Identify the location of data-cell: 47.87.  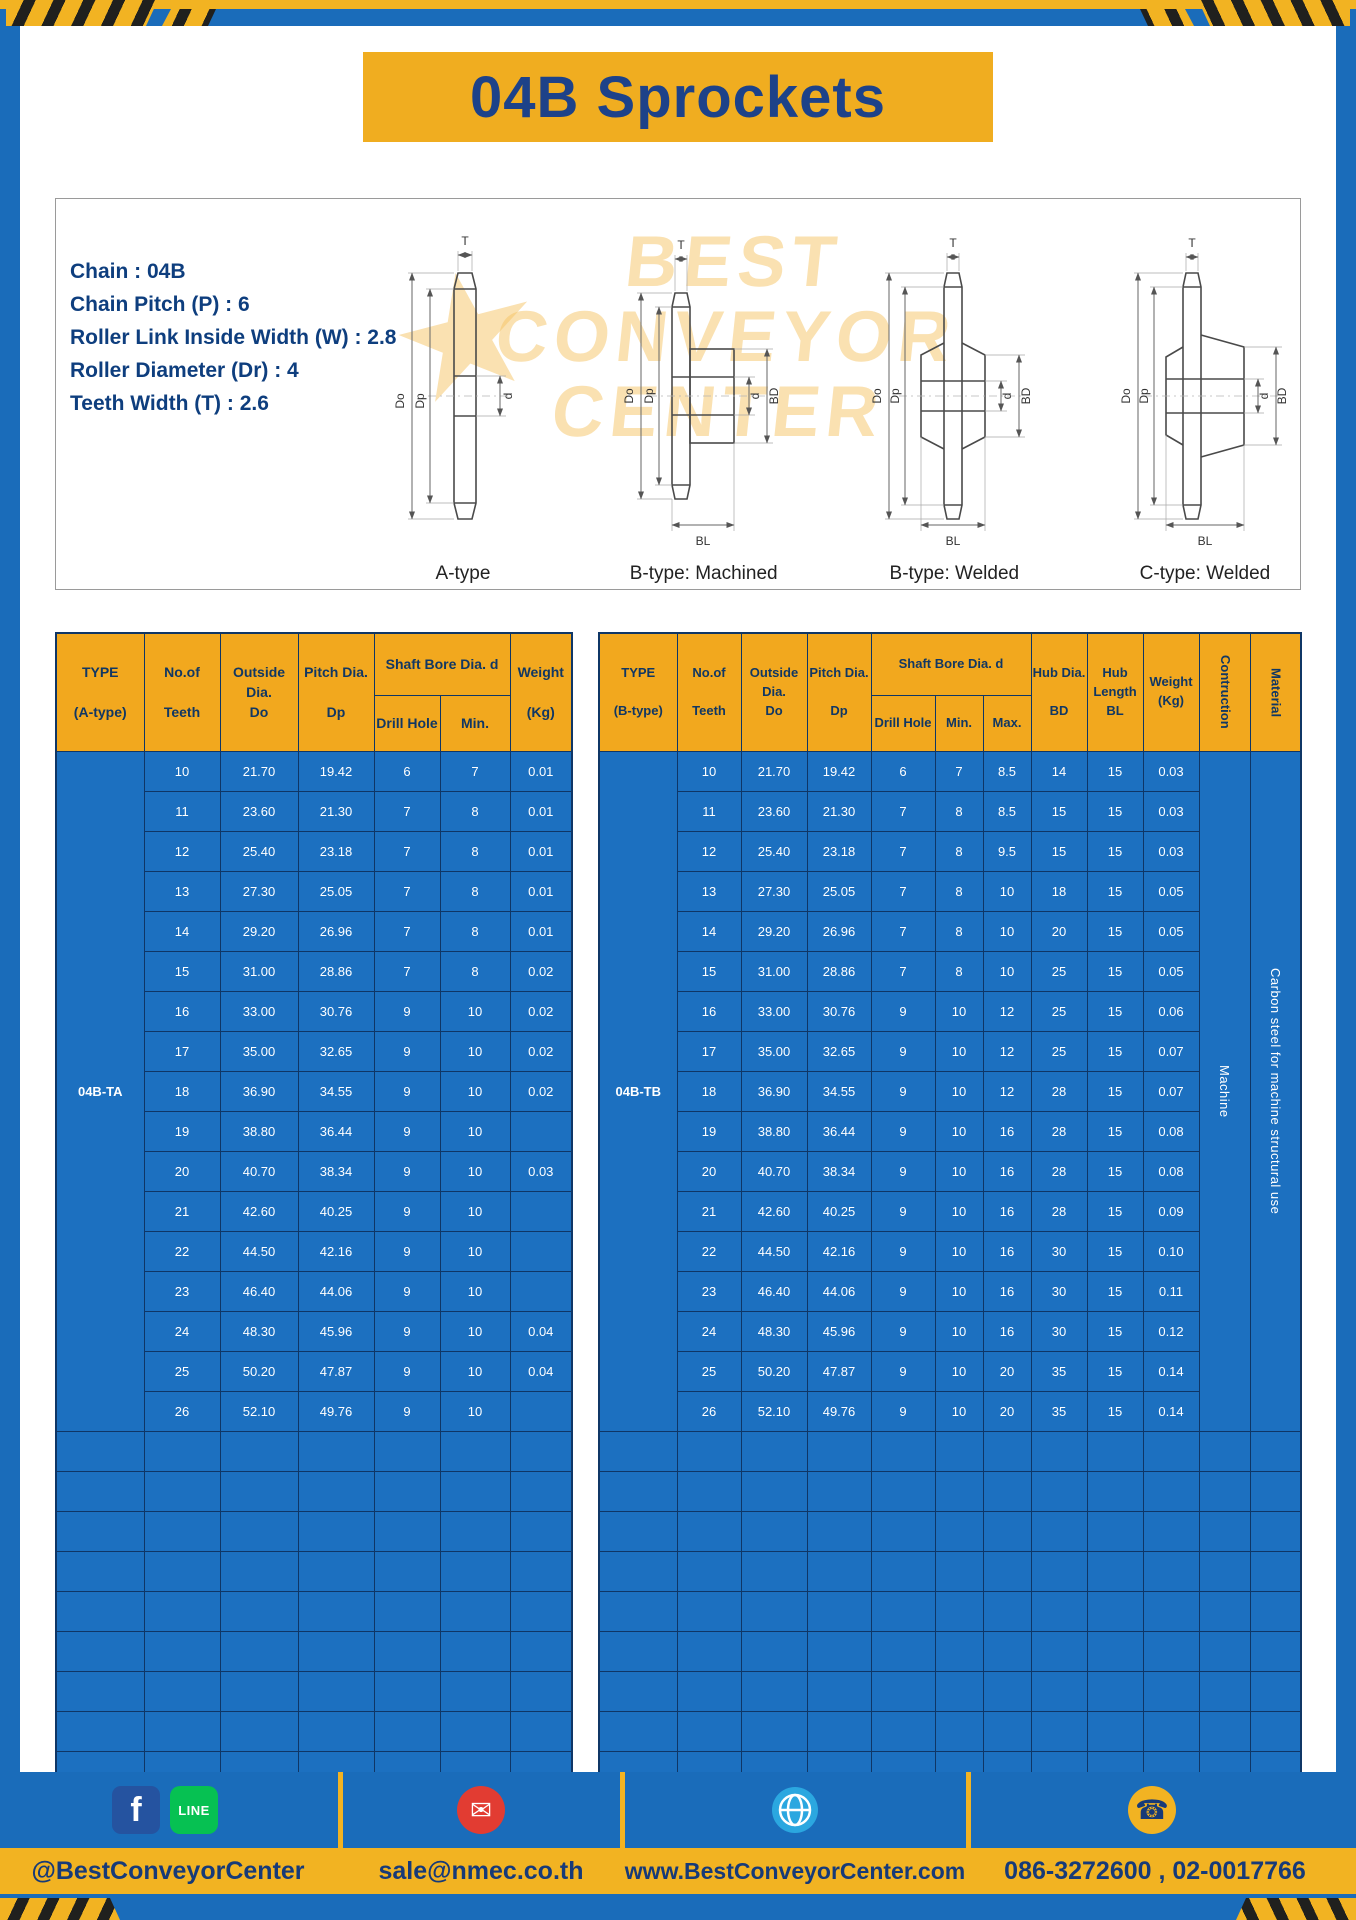
(839, 1371).